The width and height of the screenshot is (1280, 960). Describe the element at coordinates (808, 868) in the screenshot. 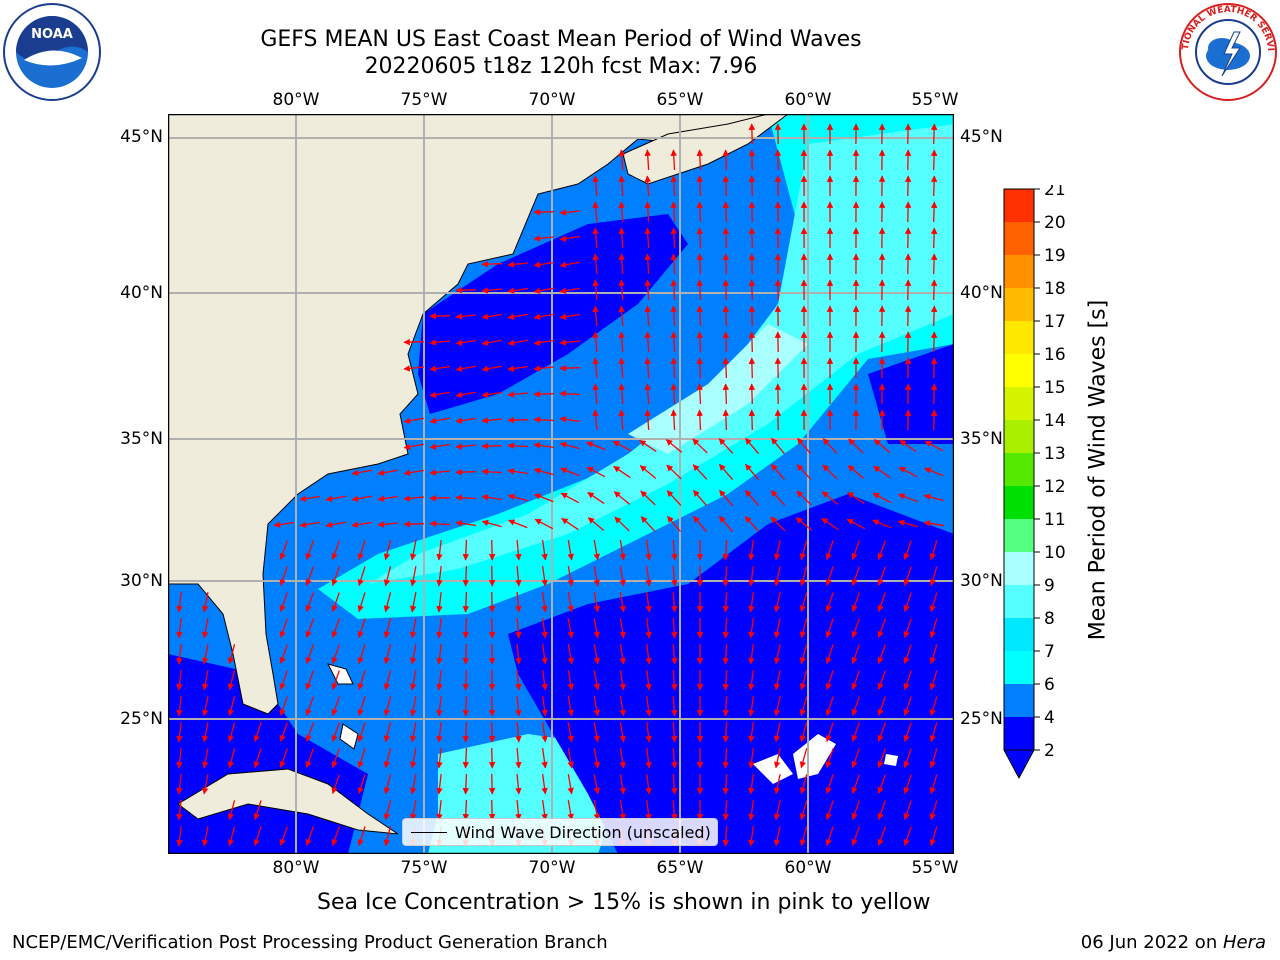

I see `lon-tick-bottom: 60°W` at that location.